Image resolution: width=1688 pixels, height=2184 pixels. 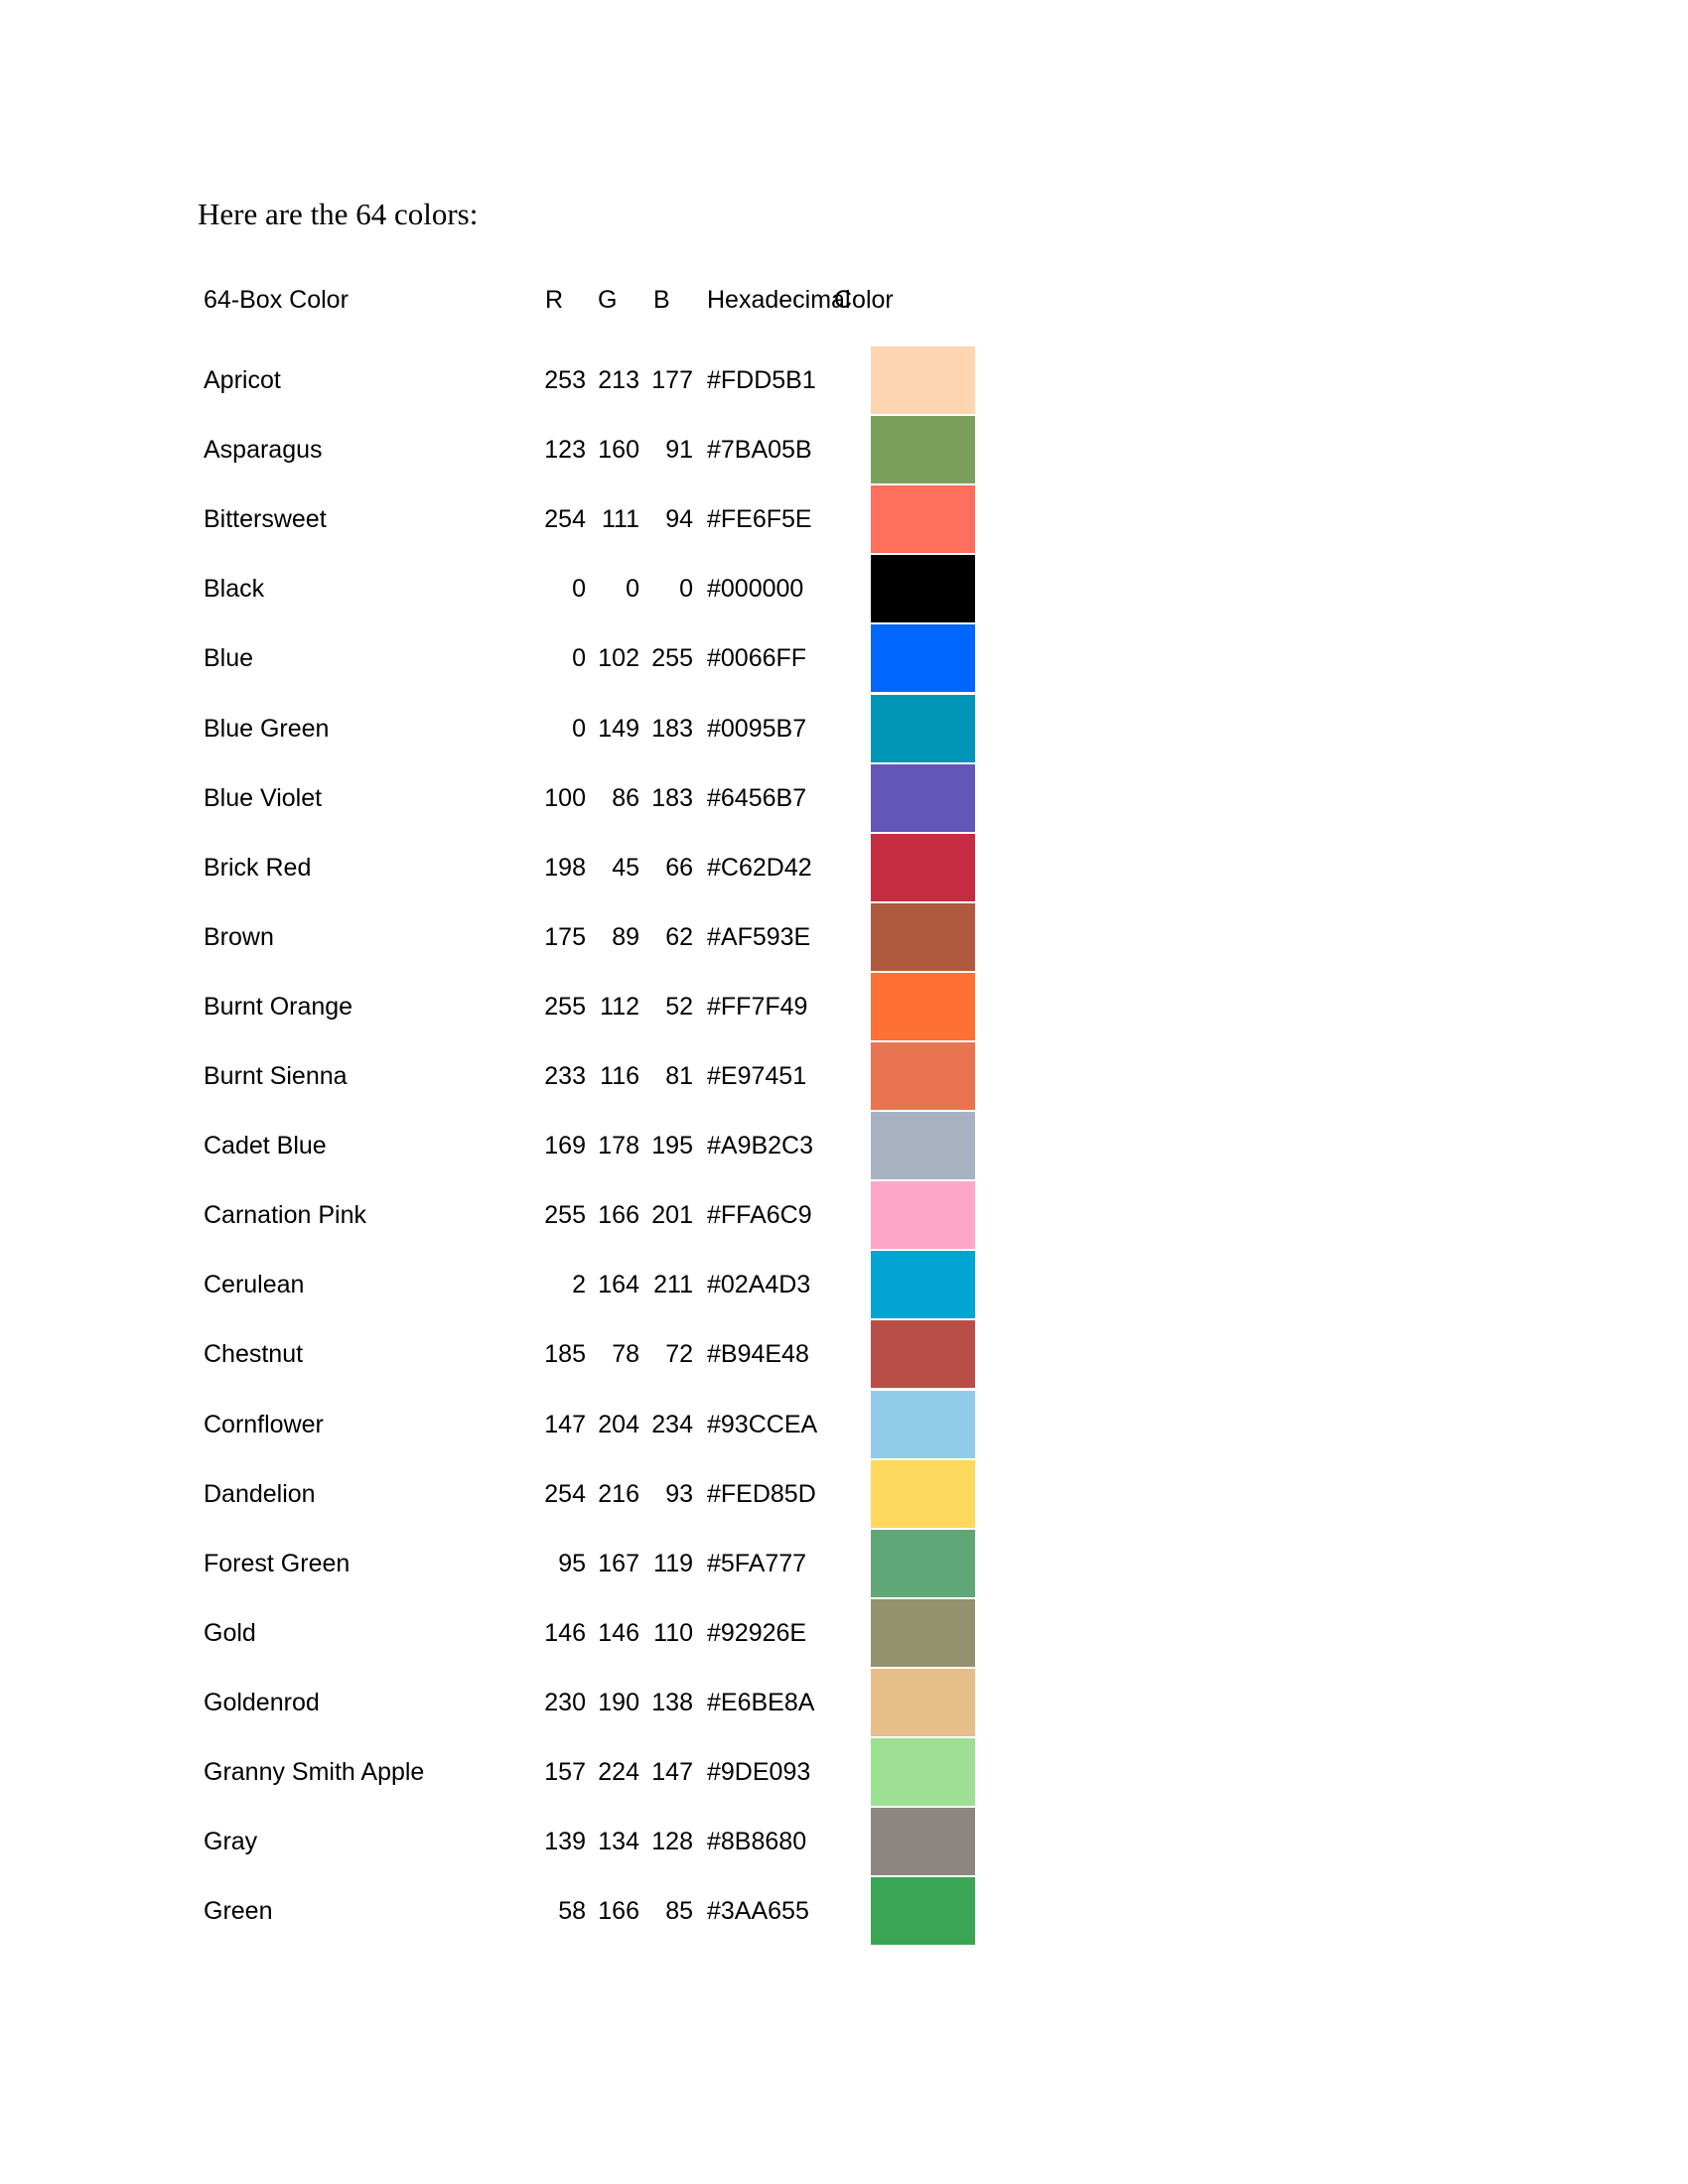 What do you see at coordinates (757, 1006) in the screenshot?
I see `hex-value: #FF7F49` at bounding box center [757, 1006].